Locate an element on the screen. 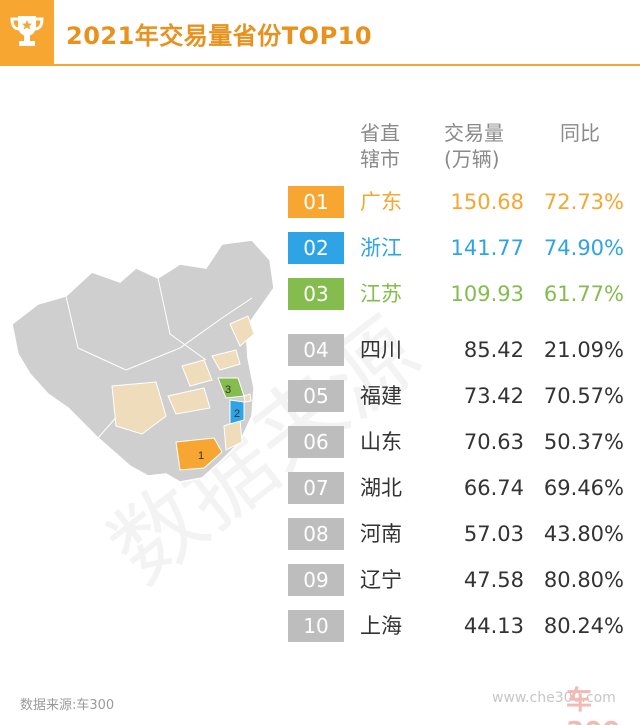 This screenshot has height=725, width=640. rank-badge: 02 is located at coordinates (316, 248).